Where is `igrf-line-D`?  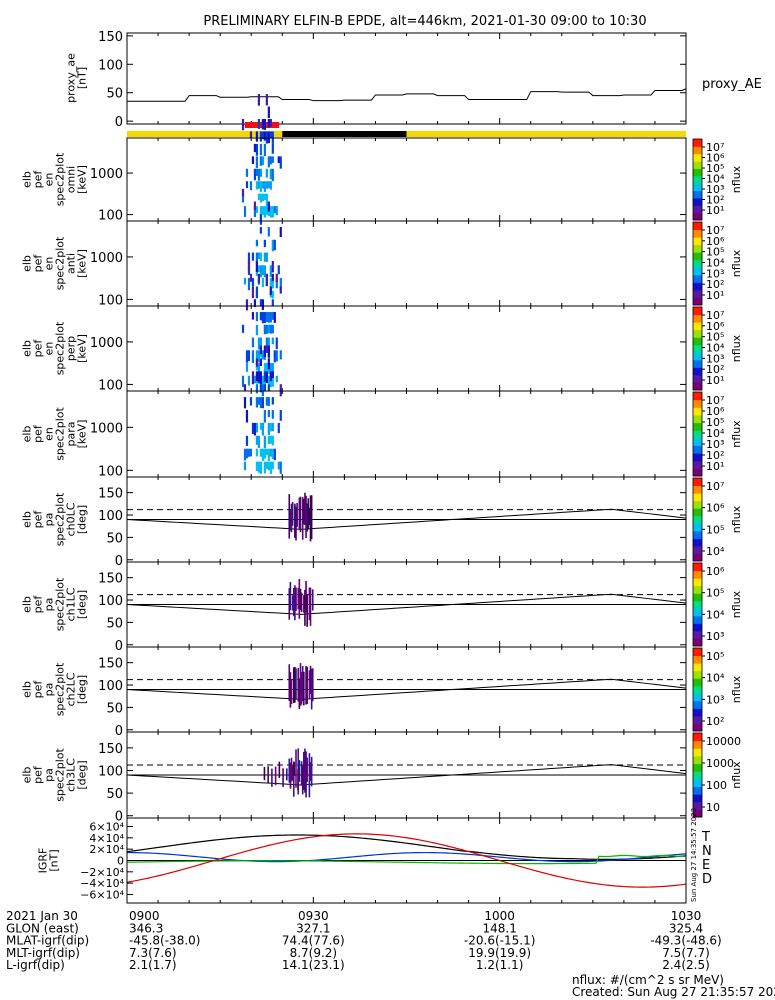 igrf-line-D is located at coordinates (406, 860).